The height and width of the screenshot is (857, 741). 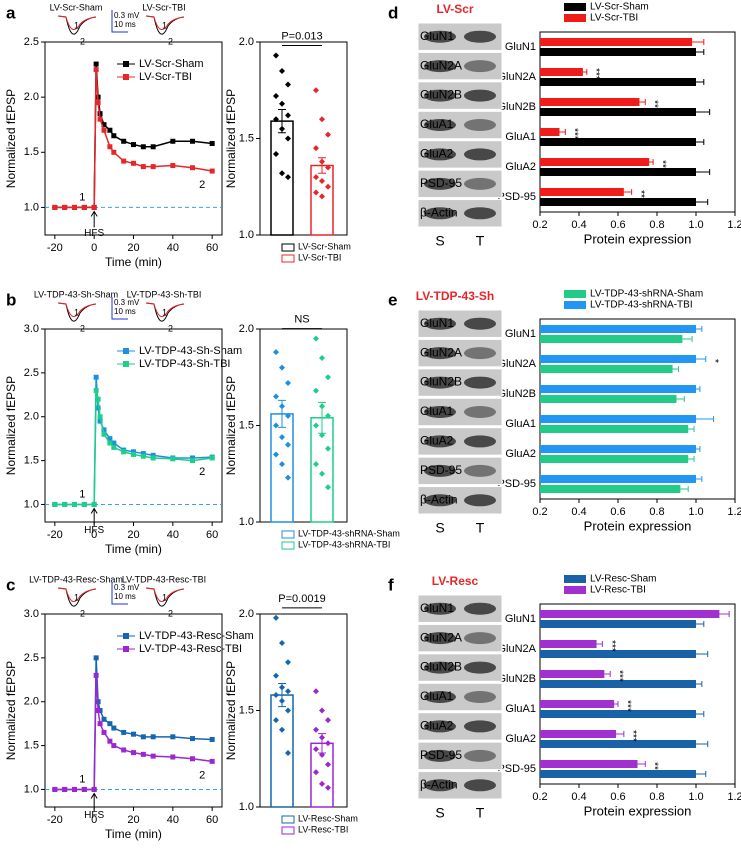 I want to click on blot-label: GluN1, so click(x=437, y=608).